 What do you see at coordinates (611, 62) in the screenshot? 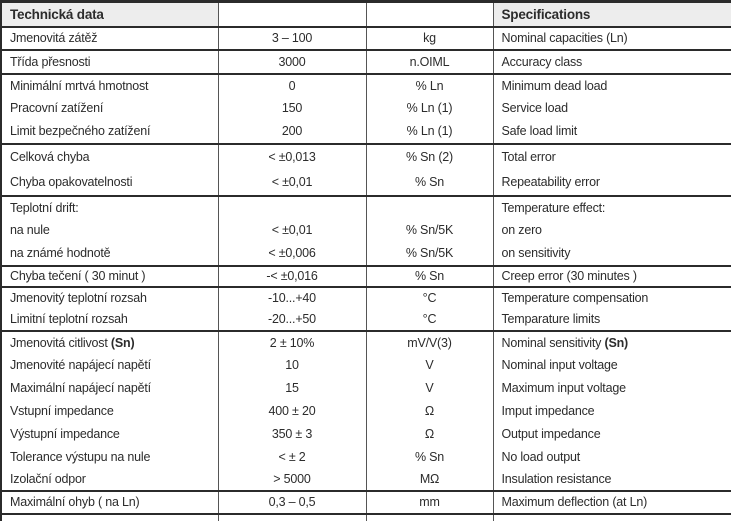
I see `cell-english-label: Accuracy class` at bounding box center [611, 62].